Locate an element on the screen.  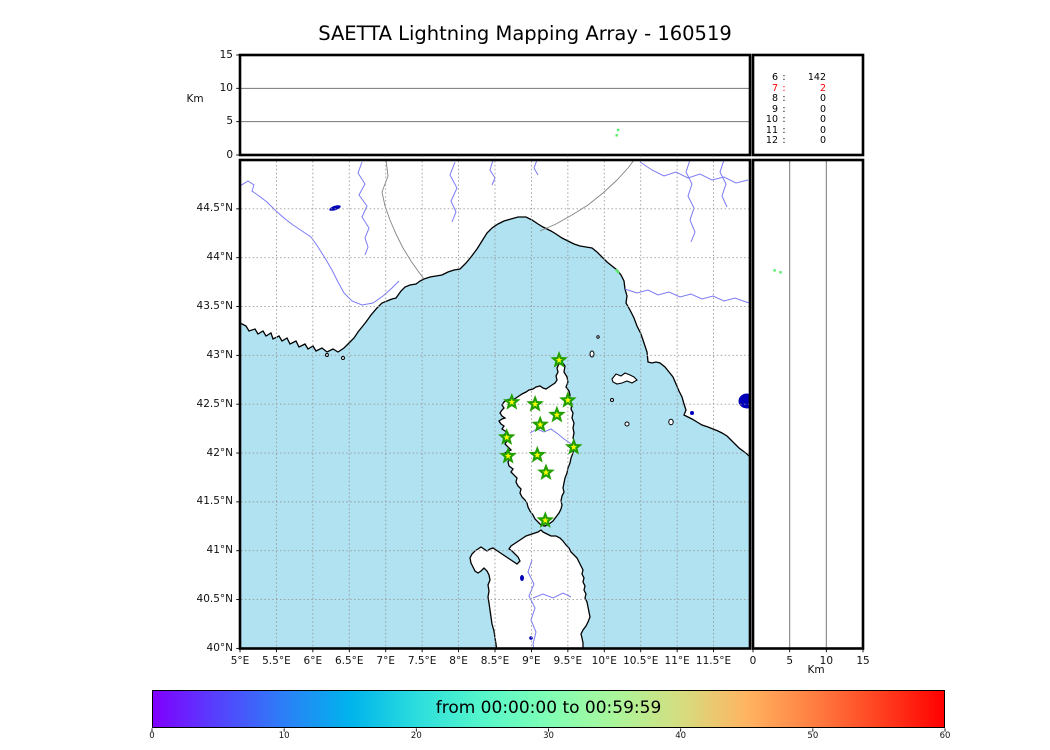
counts-row: 8: 0 is located at coordinates (791, 99).